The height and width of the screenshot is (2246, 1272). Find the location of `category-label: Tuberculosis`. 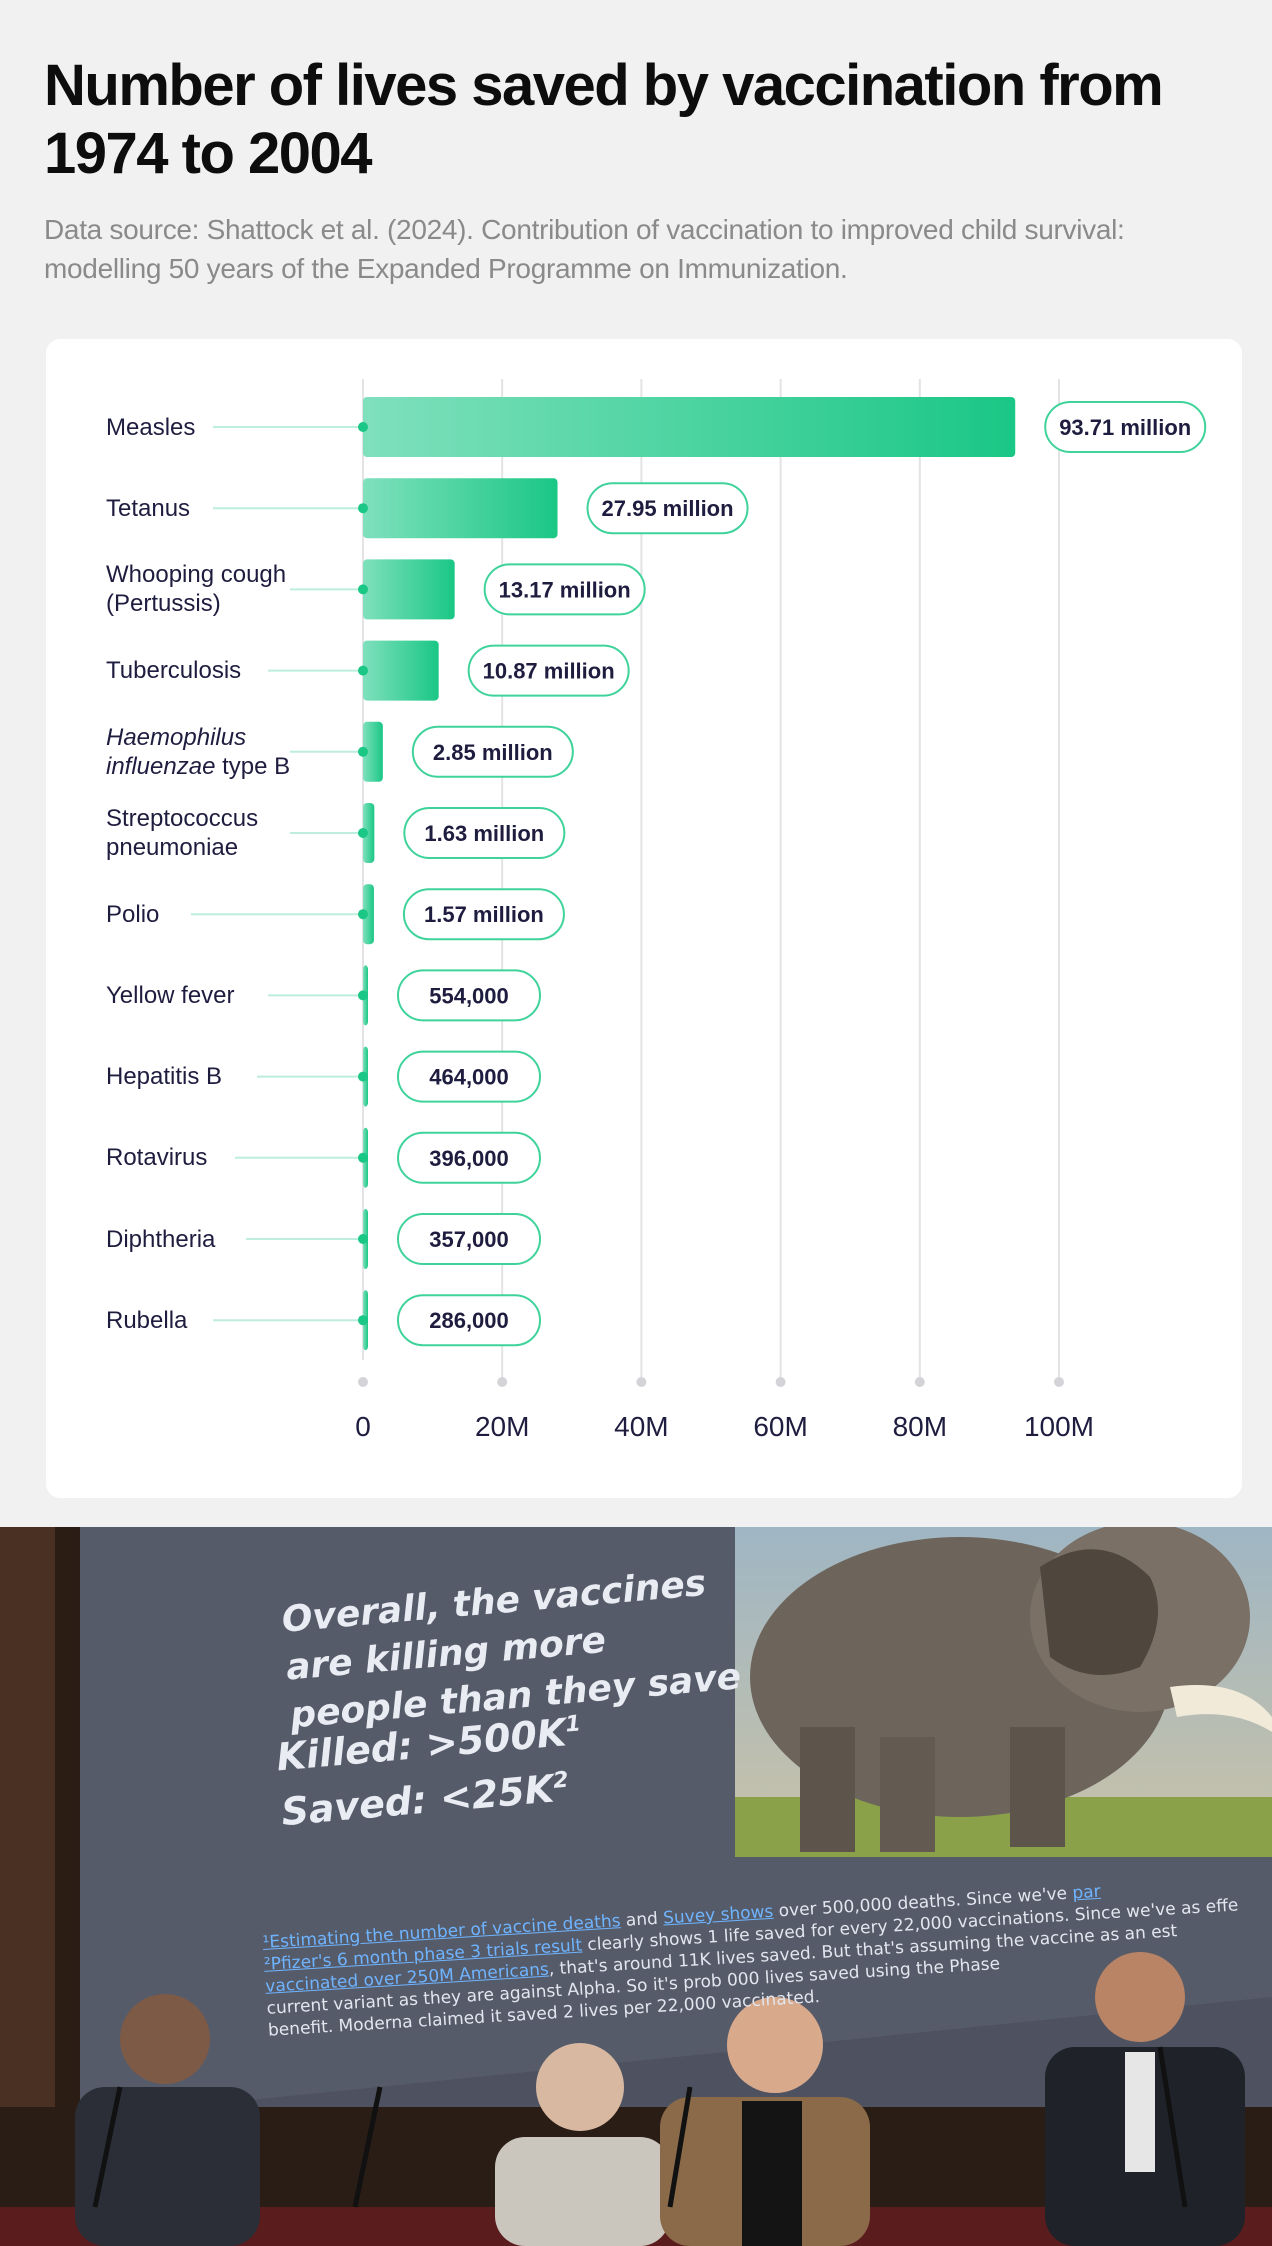

category-label: Tuberculosis is located at coordinates (174, 671).